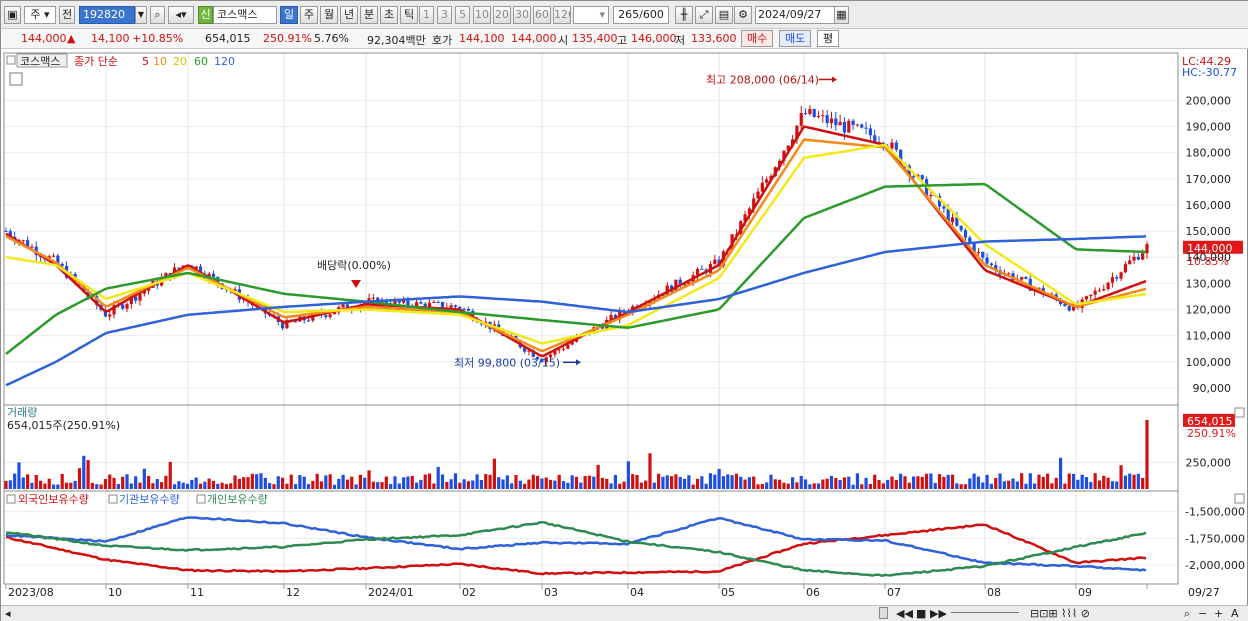 This screenshot has width=1248, height=621. What do you see at coordinates (985, 613) in the screenshot?
I see `zoom-slider` at bounding box center [985, 613].